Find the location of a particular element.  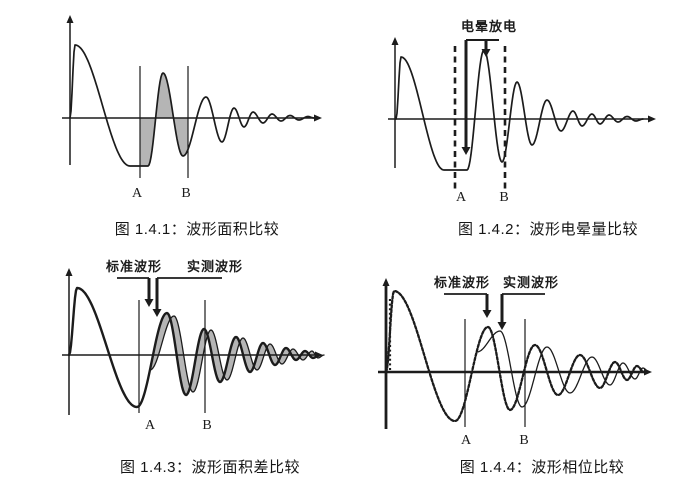

figure-1-4-2-caption: 图 1.4.2：波形电晕量比较 is located at coordinates (548, 229).